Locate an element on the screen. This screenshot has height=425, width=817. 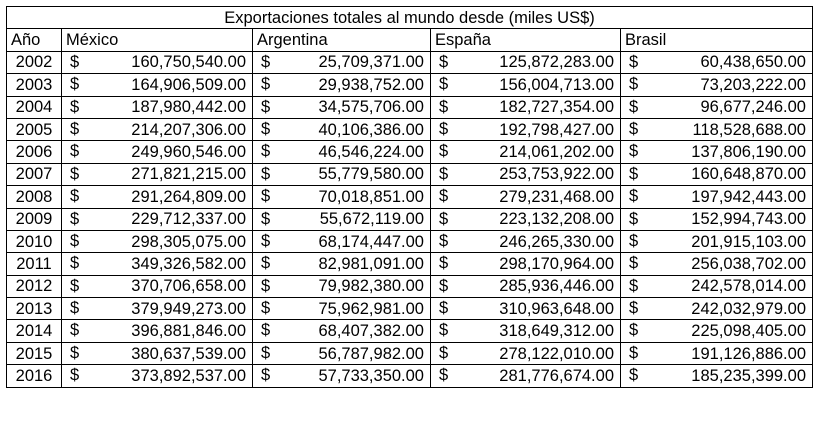
mexico-value-cell: $373,892,537.00 is located at coordinates (157, 376).